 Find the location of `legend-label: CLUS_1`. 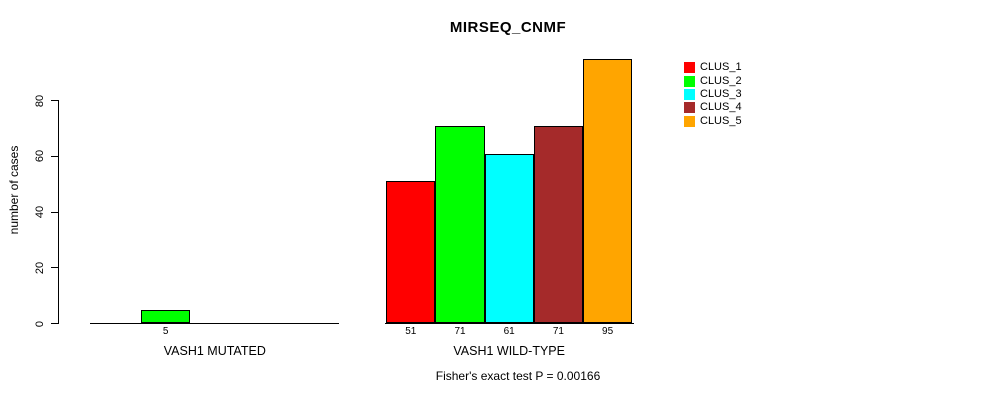

legend-label: CLUS_1 is located at coordinates (721, 67).